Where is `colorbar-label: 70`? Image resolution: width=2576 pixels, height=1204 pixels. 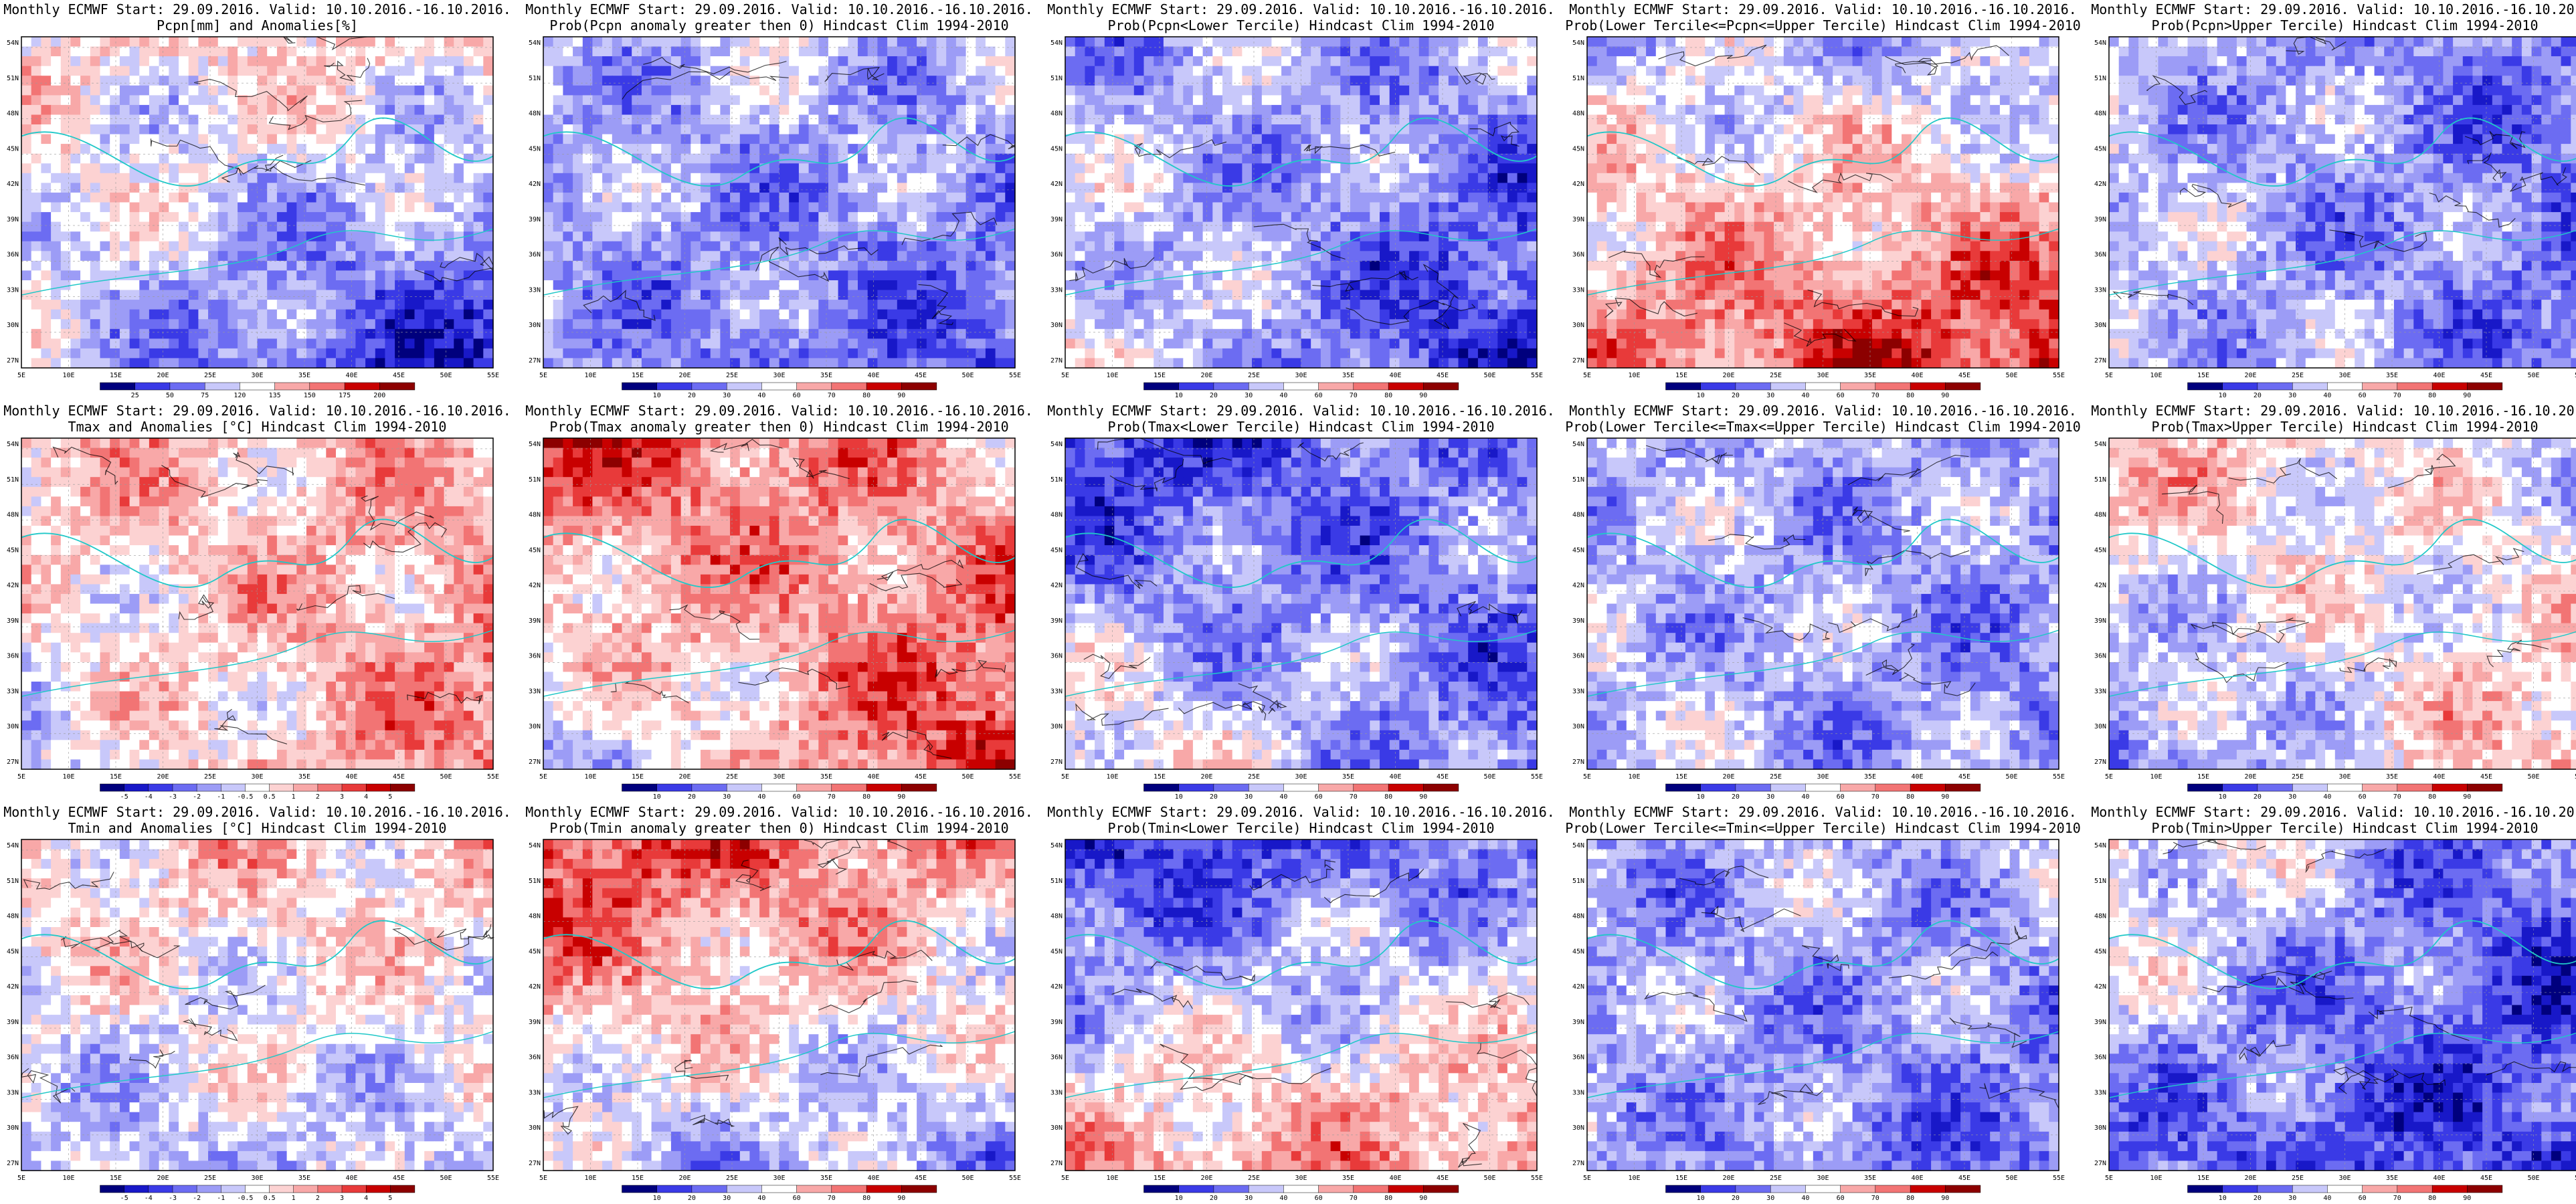 colorbar-label: 70 is located at coordinates (2397, 797).